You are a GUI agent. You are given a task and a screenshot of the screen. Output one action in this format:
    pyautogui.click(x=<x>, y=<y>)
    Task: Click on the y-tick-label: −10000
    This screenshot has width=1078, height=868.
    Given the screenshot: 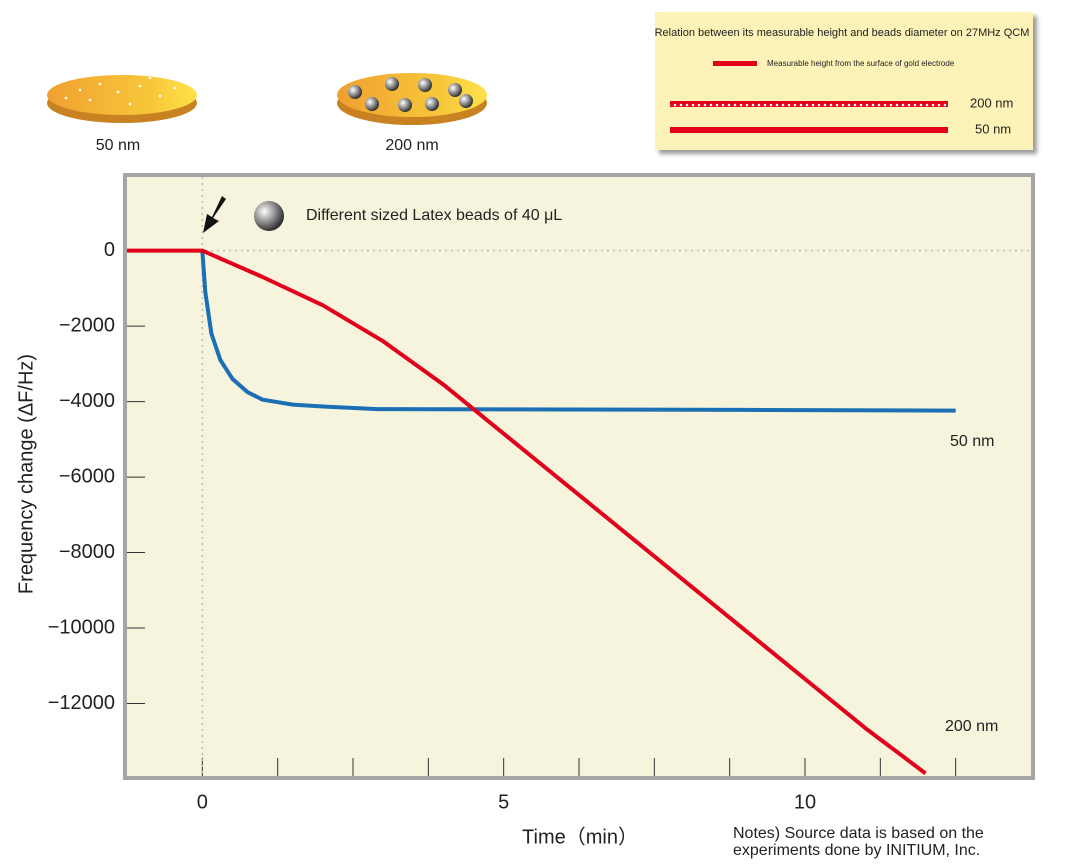 What is the action you would take?
    pyautogui.click(x=81, y=627)
    